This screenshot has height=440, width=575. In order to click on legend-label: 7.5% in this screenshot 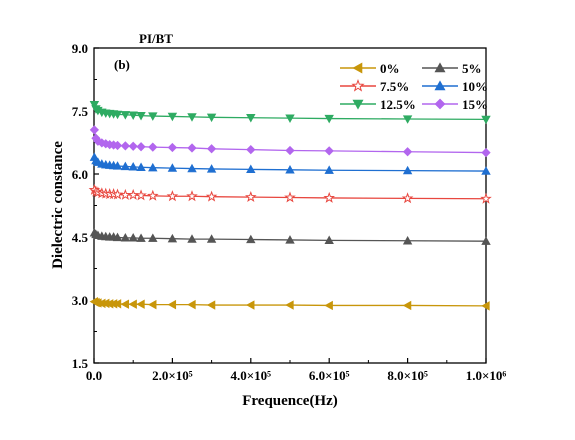, I will do `click(394, 86)`.